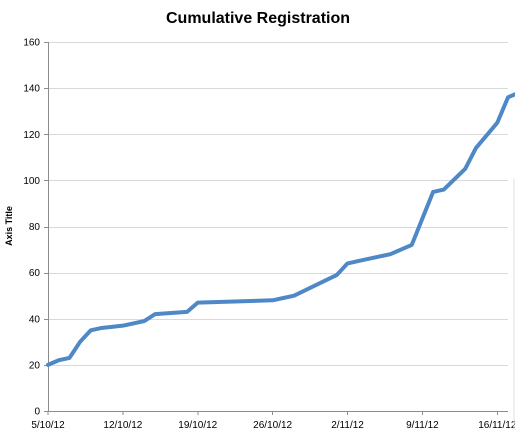 This screenshot has width=515, height=435. What do you see at coordinates (31, 89) in the screenshot?
I see `y-tick-label: 140` at bounding box center [31, 89].